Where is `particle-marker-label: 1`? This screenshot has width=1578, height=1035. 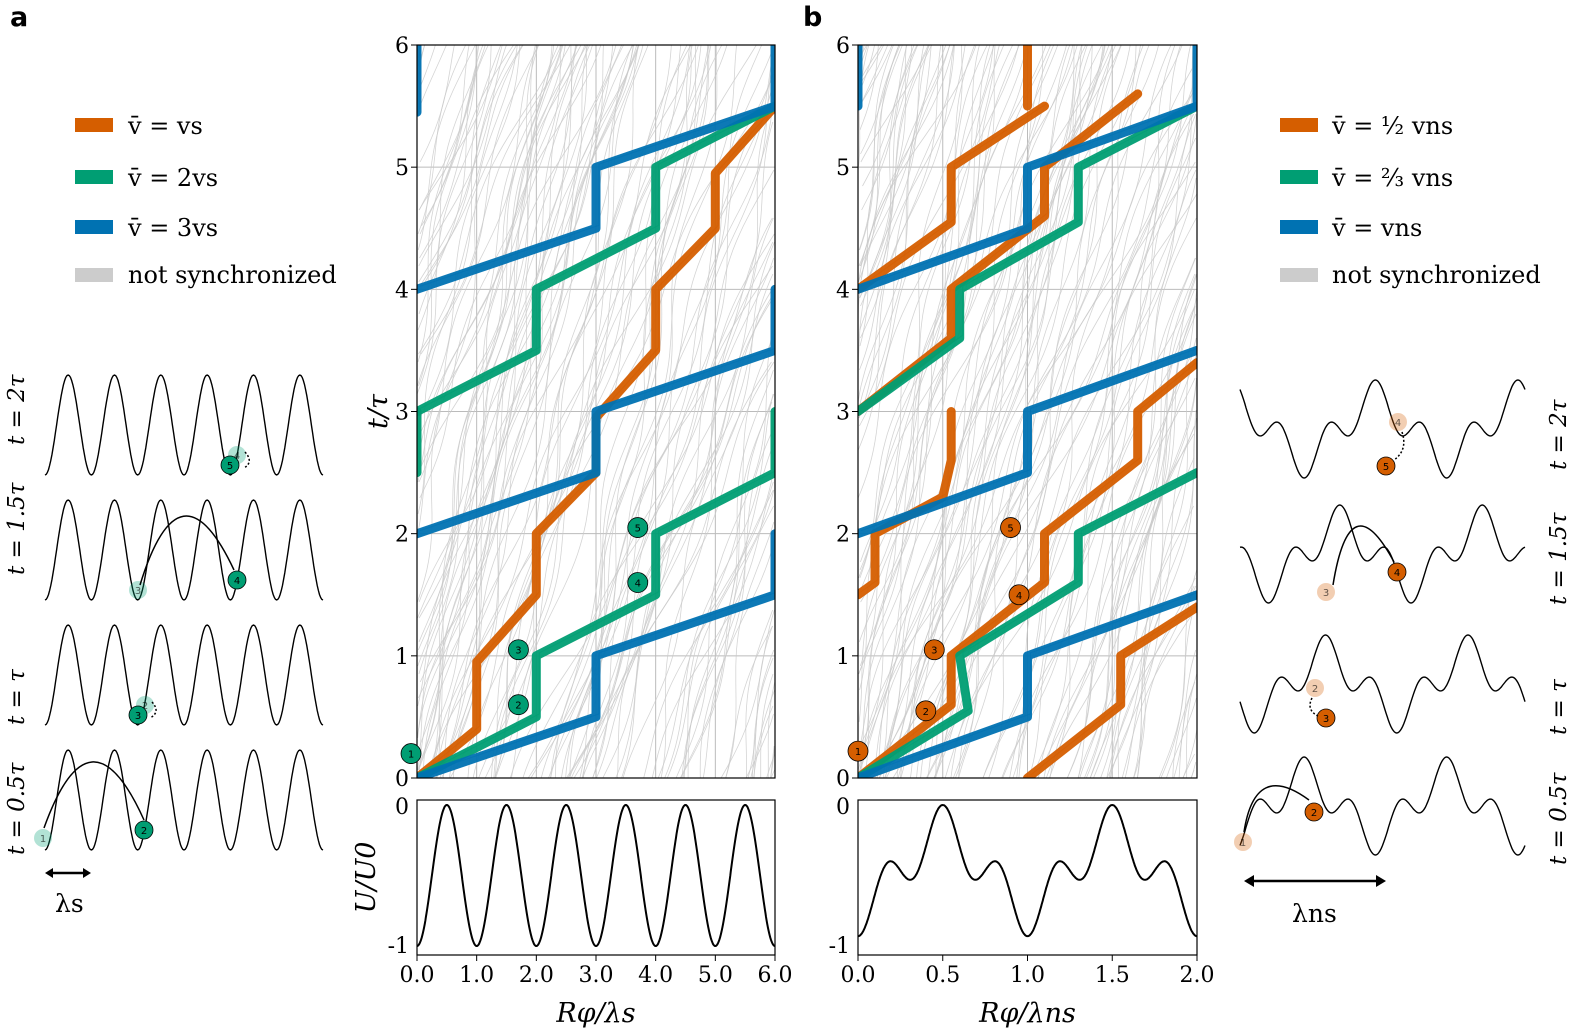
particle-marker-label: 1 is located at coordinates (411, 755).